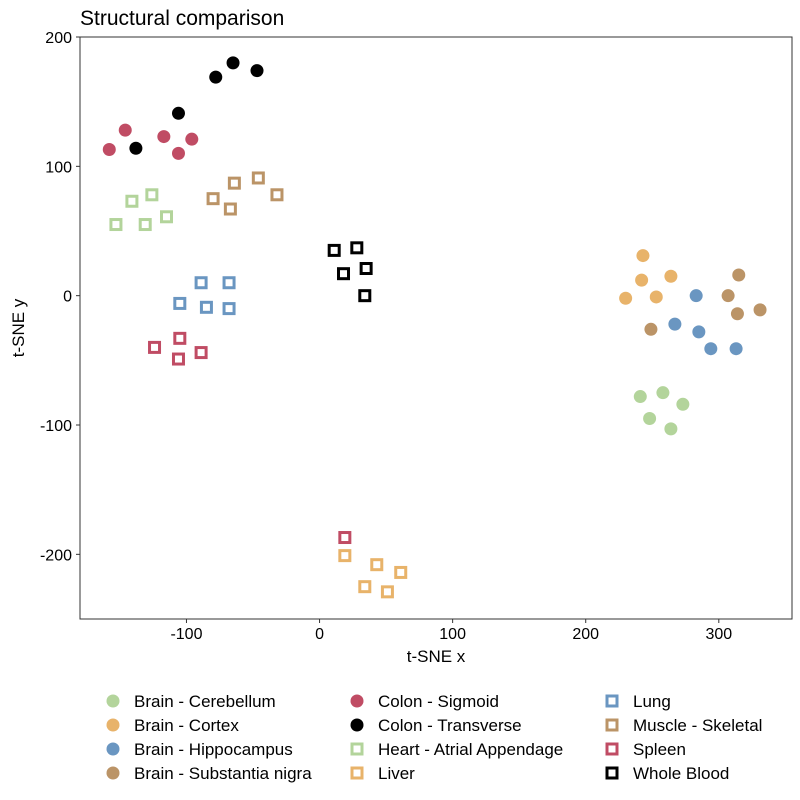 This screenshot has height=800, width=800. What do you see at coordinates (681, 773) in the screenshot?
I see `legend-label: Whole Blood` at bounding box center [681, 773].